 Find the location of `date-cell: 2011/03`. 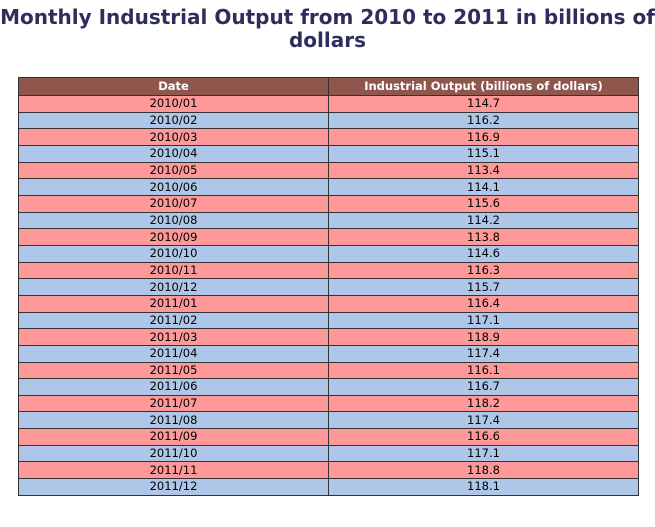

date-cell: 2011/03 is located at coordinates (173, 337).